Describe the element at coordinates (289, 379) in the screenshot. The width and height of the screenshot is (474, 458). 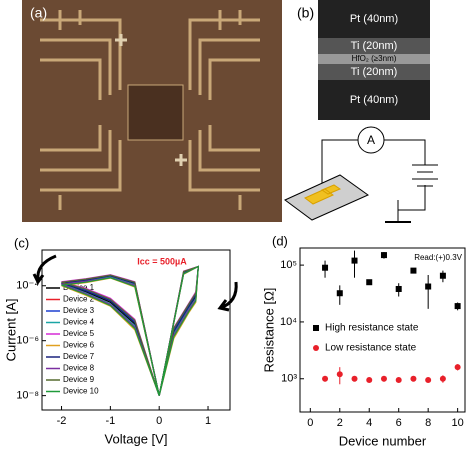
I see `y-tick-label: 10³` at that location.